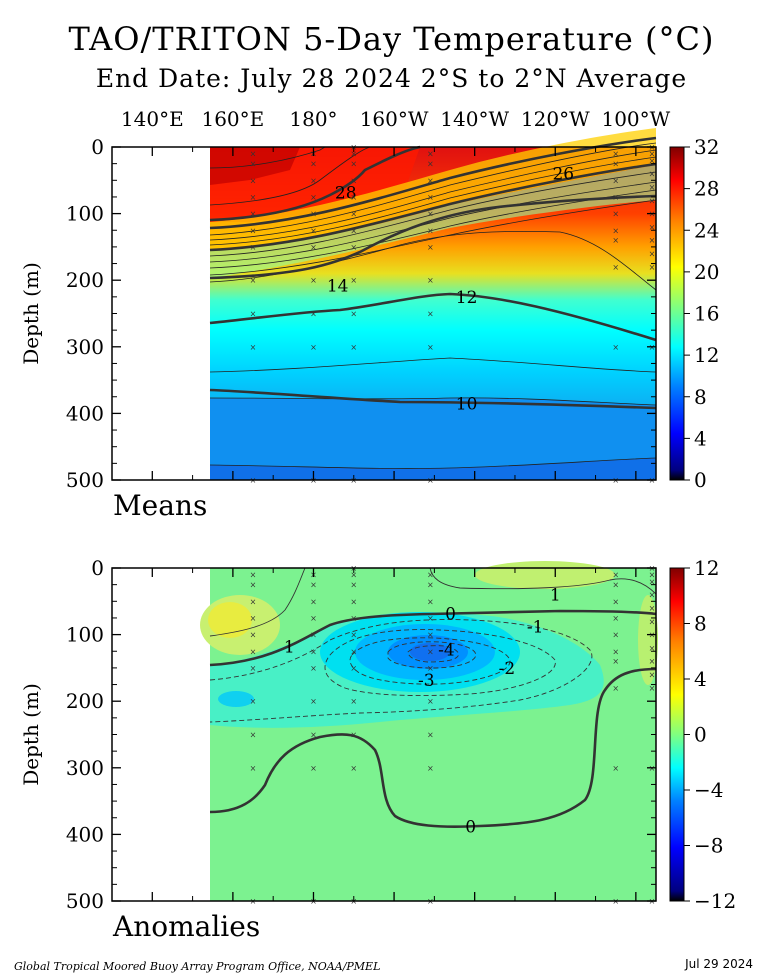 Image resolution: width=783 pixels, height=979 pixels. Describe the element at coordinates (433, 438) in the screenshot. I see `means-deep-band` at that location.